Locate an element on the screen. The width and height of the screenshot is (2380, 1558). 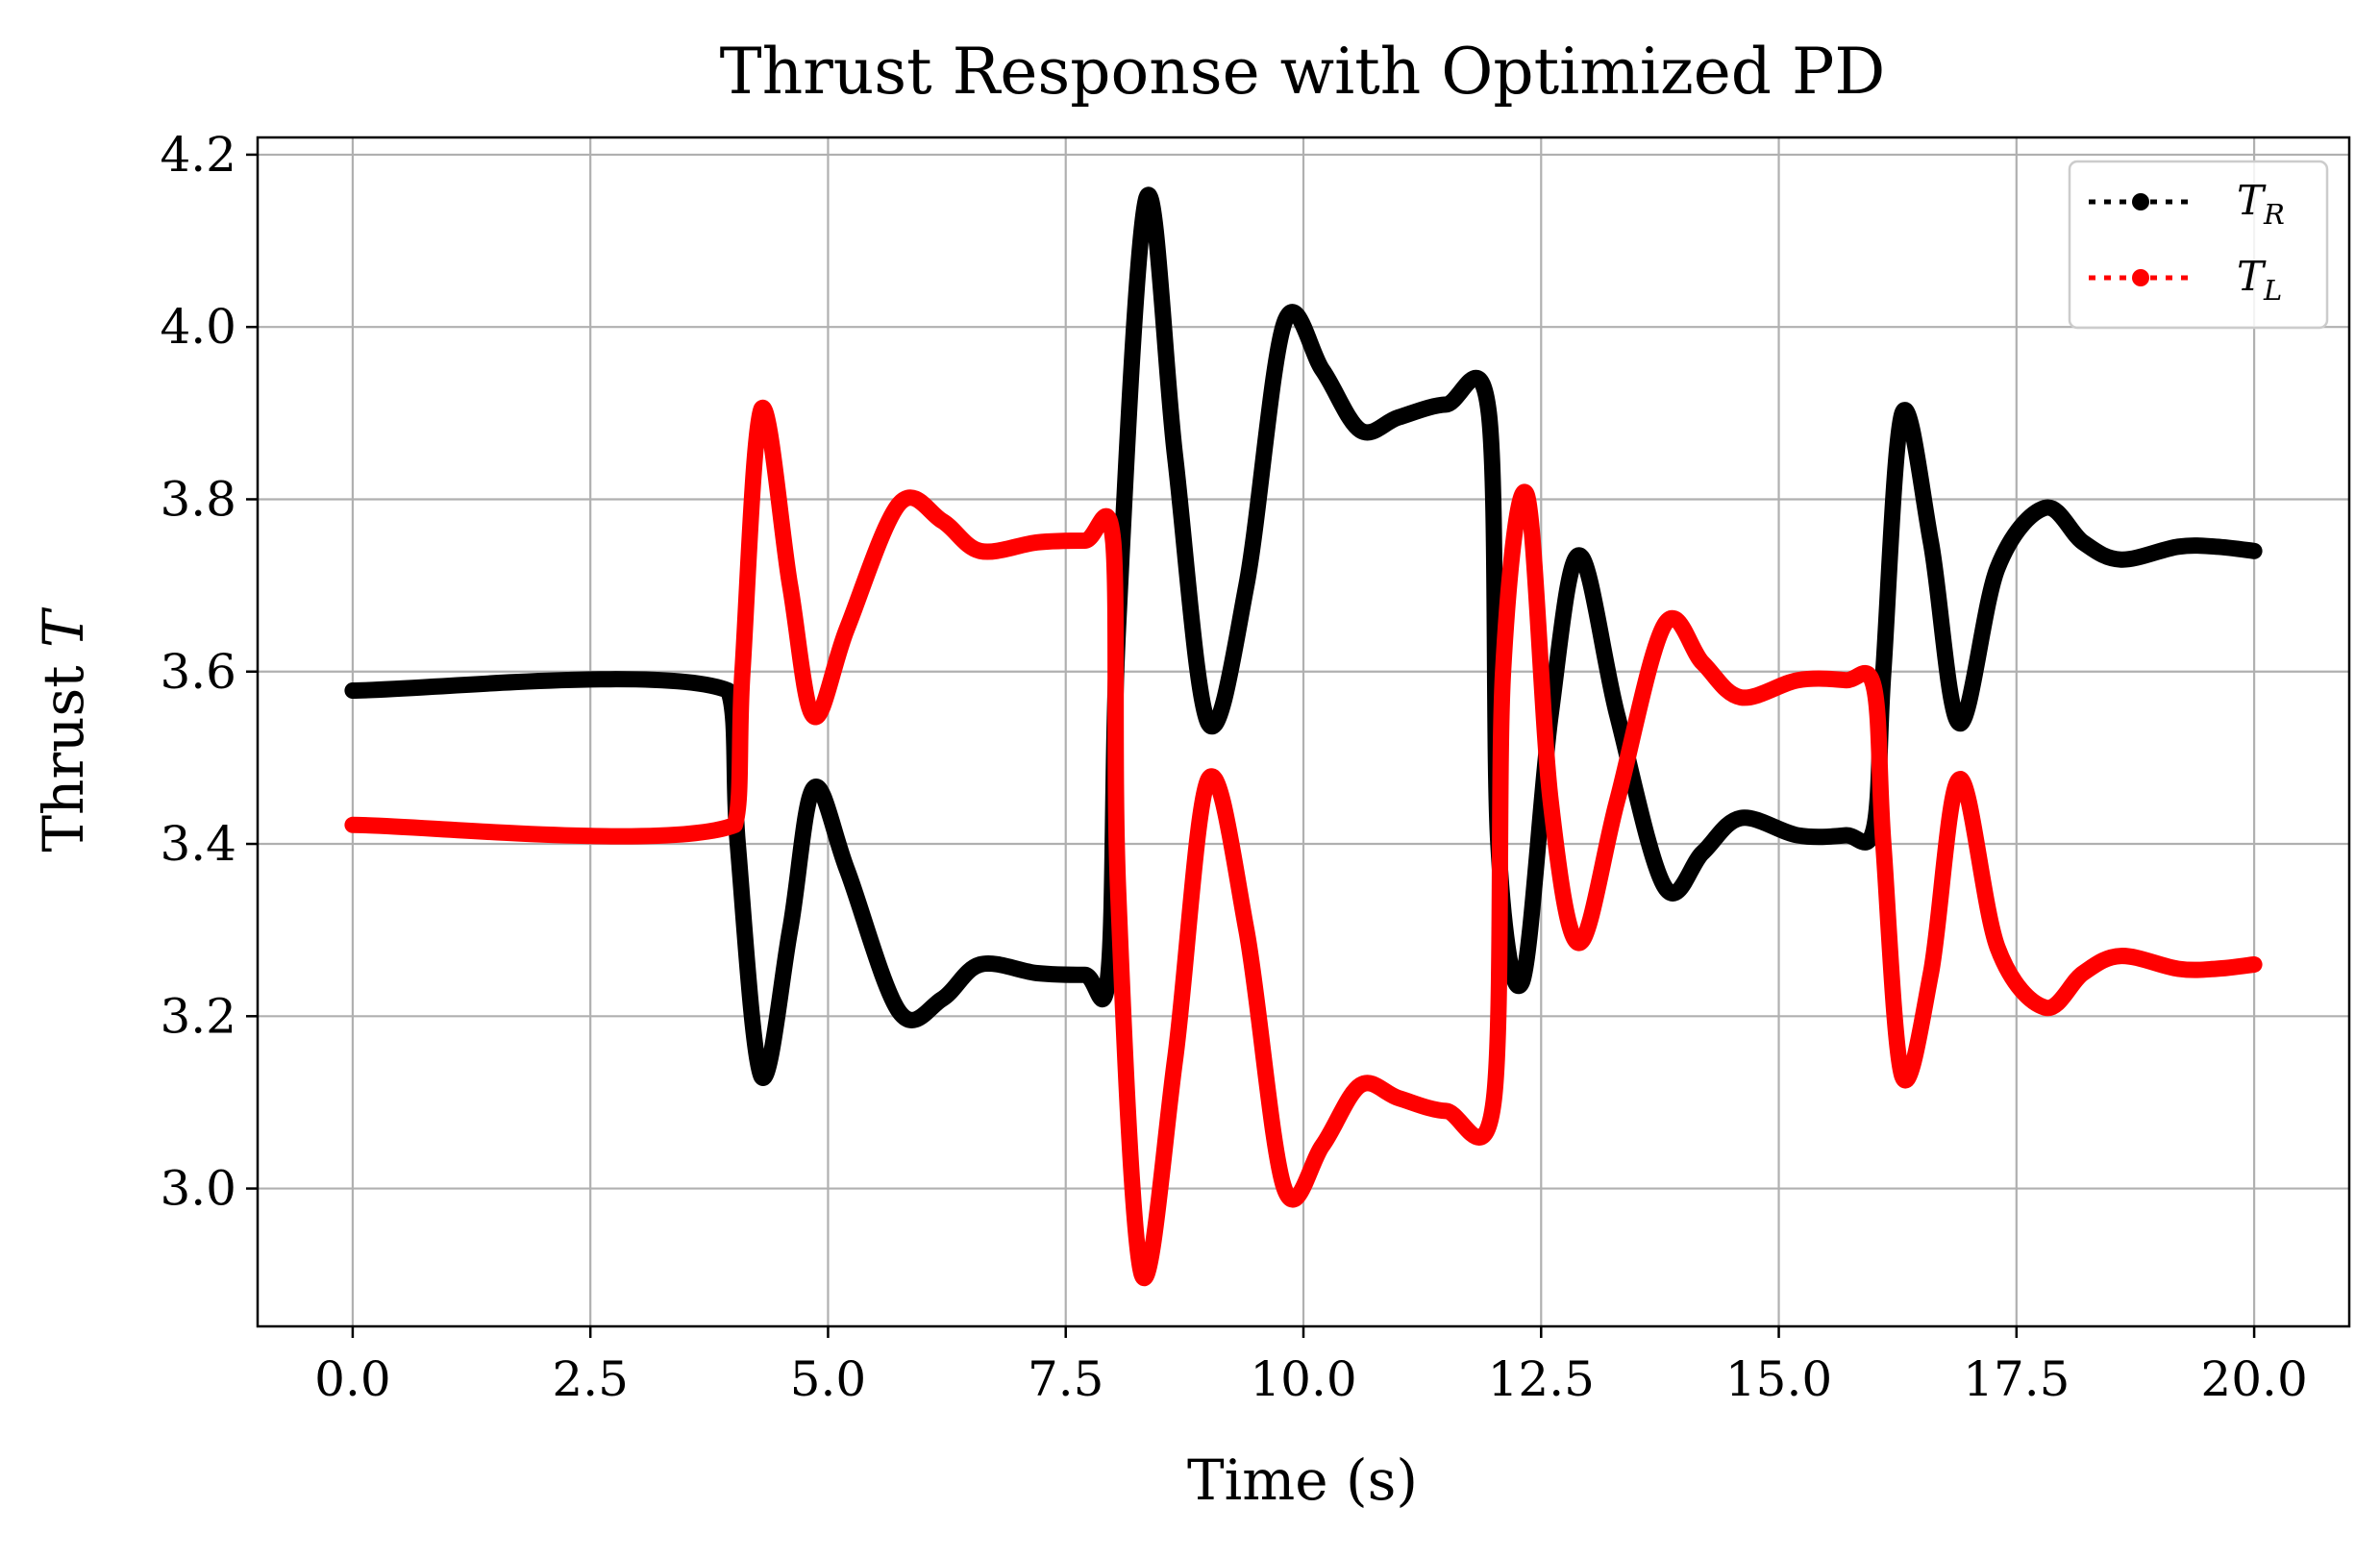
x-tick-label: 0.0 is located at coordinates (352, 1379).